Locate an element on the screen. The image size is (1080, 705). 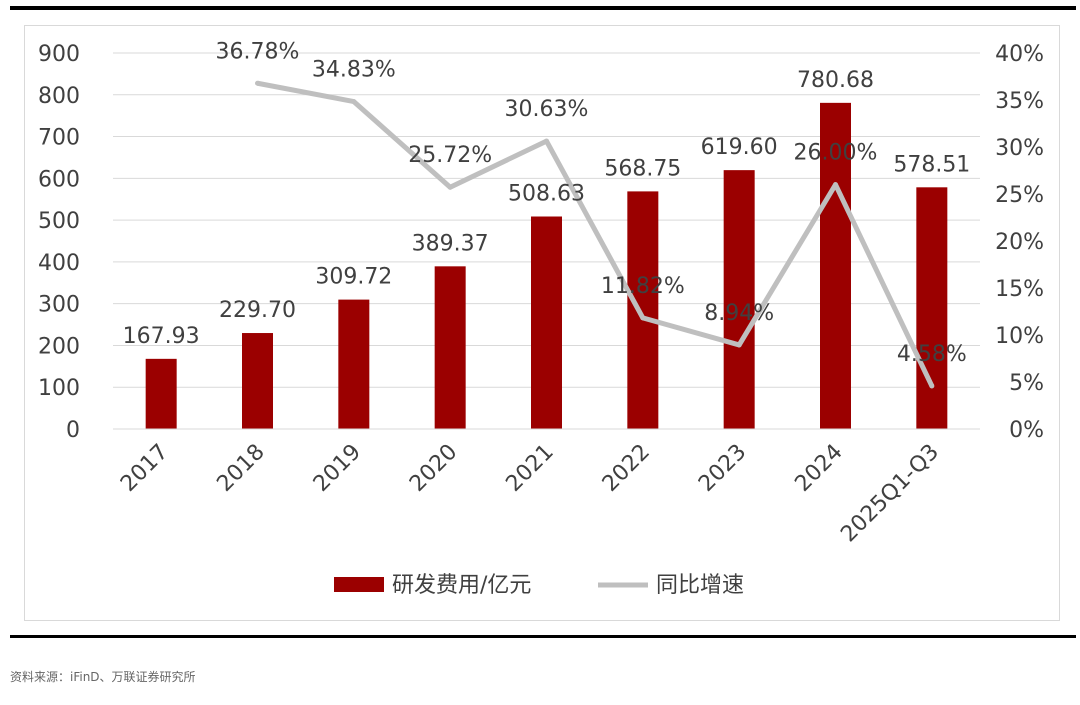
x-tick-label: 2020 is located at coordinates (433, 468).